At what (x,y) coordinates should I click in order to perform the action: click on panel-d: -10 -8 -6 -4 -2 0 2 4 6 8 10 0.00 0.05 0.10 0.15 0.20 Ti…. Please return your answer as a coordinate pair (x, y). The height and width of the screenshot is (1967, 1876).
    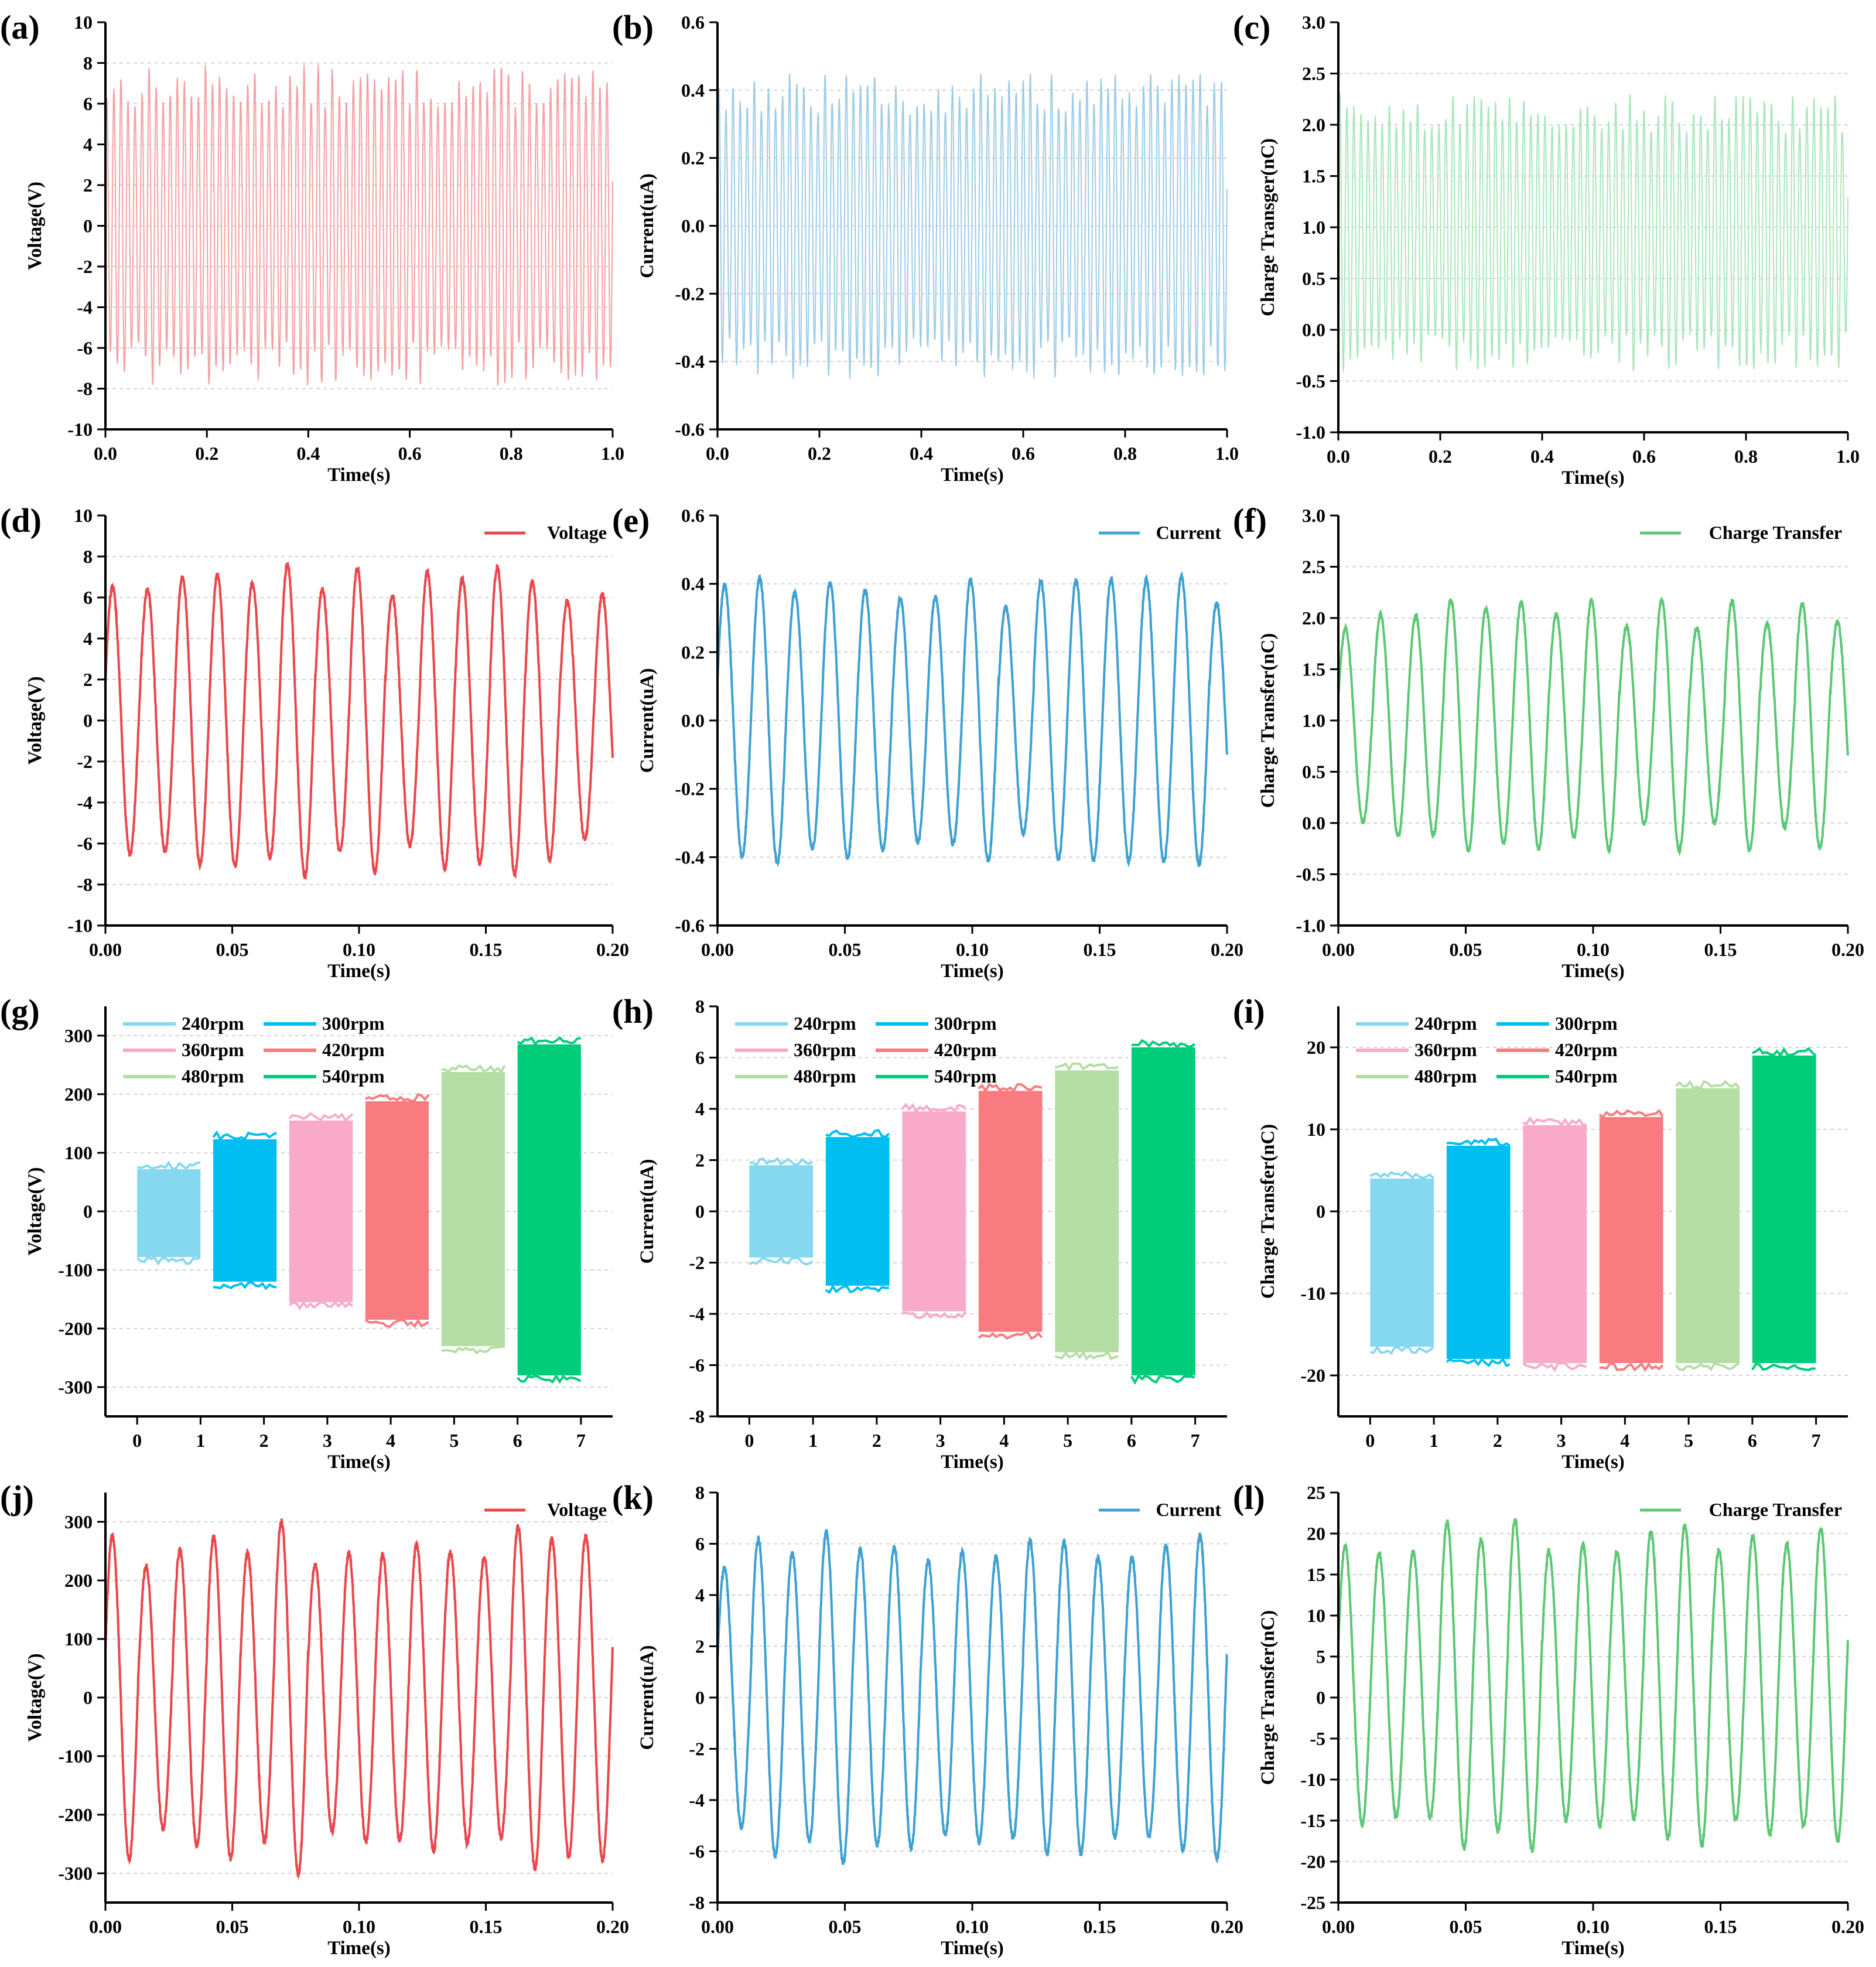
    Looking at the image, I should click on (314, 741).